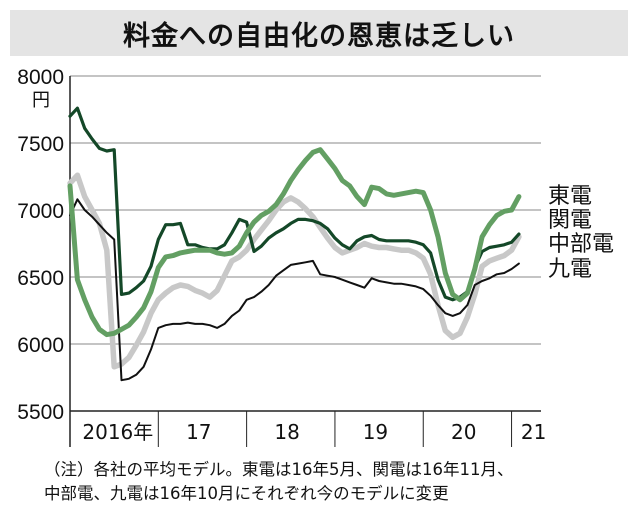 This screenshot has height=520, width=638. What do you see at coordinates (40, 345) in the screenshot?
I see `y-tick-label: 6000` at bounding box center [40, 345].